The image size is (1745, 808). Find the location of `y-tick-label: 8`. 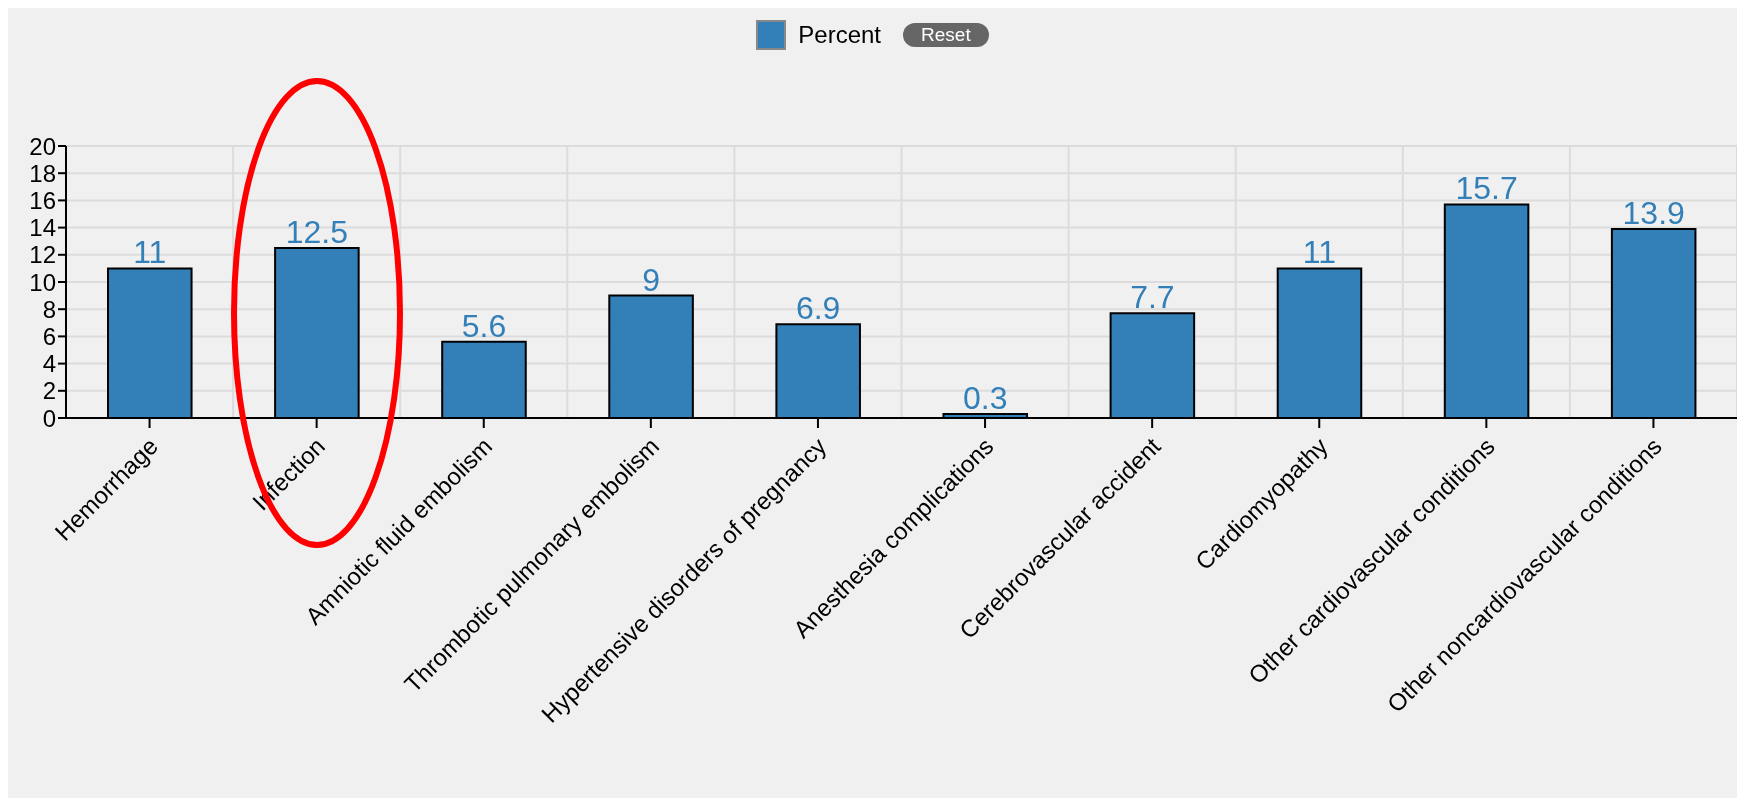

y-tick-label: 8 is located at coordinates (49, 309).